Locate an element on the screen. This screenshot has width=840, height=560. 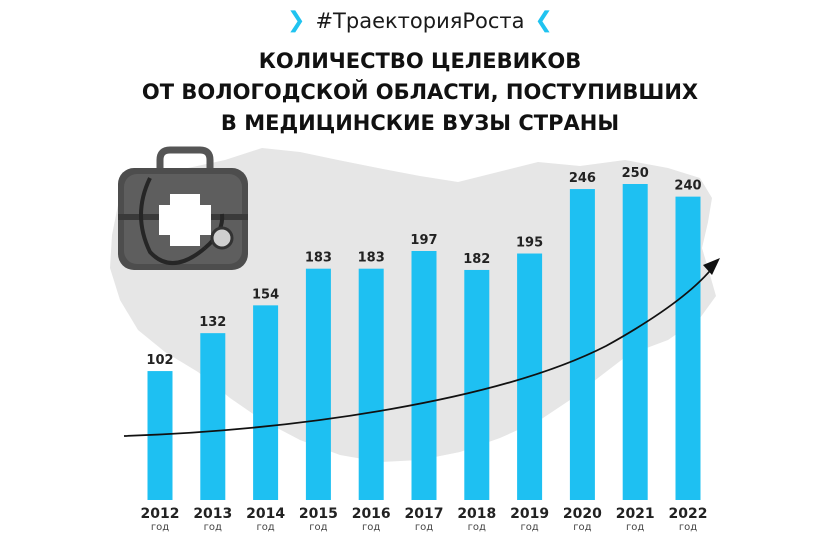
year-sublabel-2020: год is located at coordinates (582, 527).